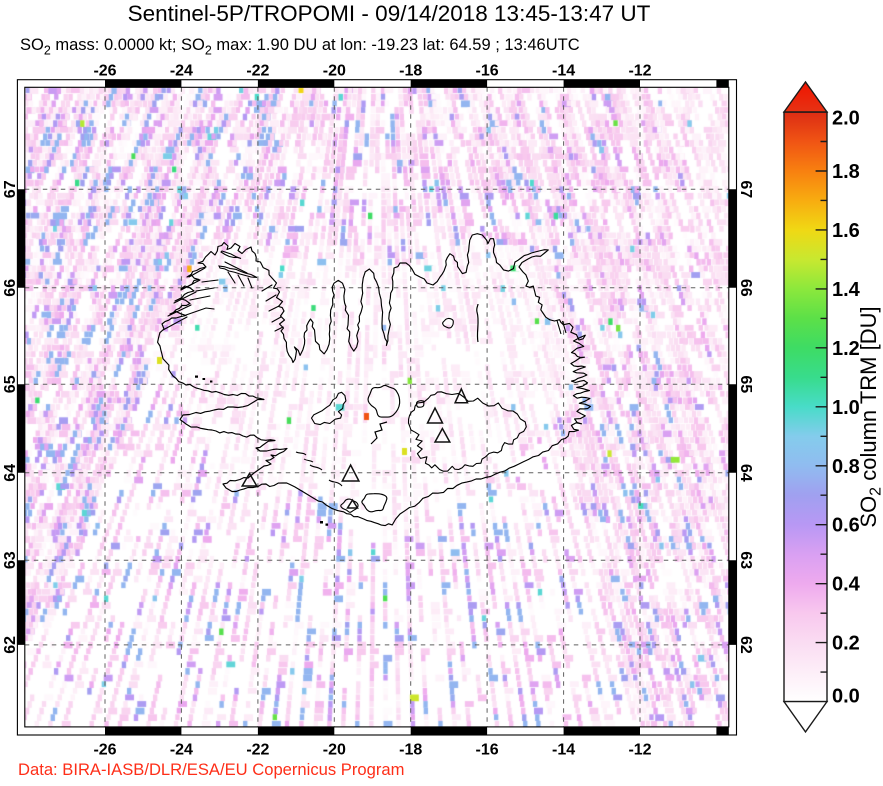 This screenshot has width=883, height=786. I want to click on svg-text: 1.2, so click(846, 349).